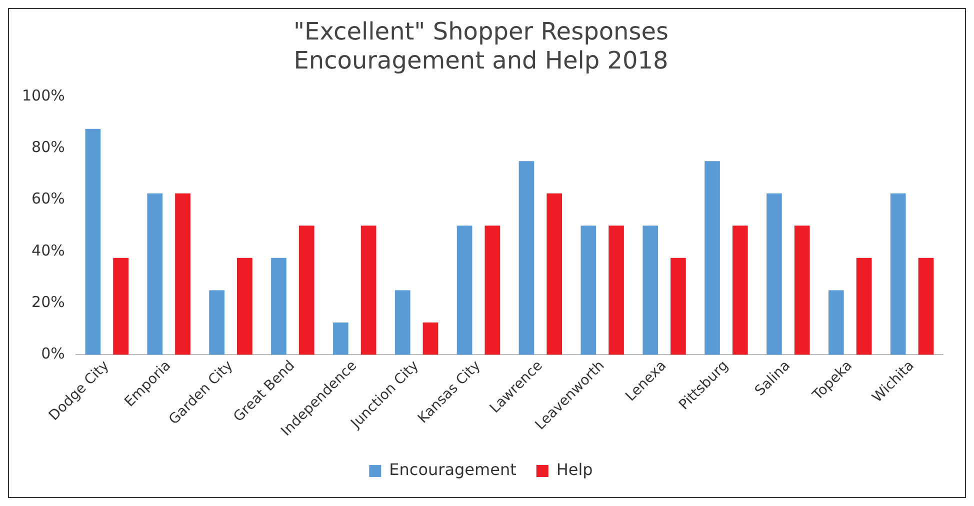 The image size is (974, 506). What do you see at coordinates (43, 95) in the screenshot?
I see `y-tick-label: 100%` at bounding box center [43, 95].